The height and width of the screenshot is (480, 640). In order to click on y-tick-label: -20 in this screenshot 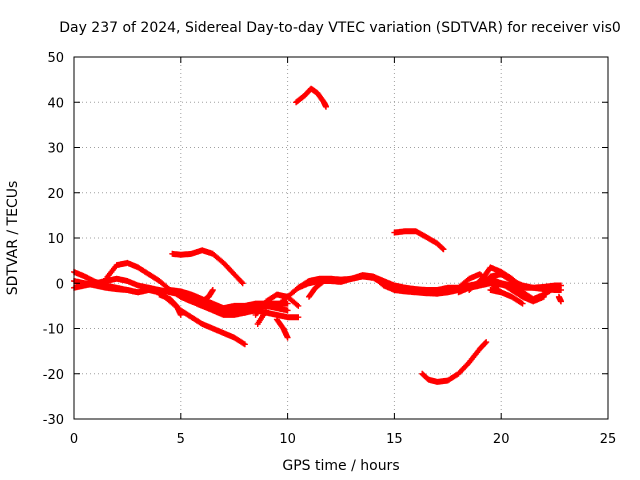, I will do `click(53, 375)`.